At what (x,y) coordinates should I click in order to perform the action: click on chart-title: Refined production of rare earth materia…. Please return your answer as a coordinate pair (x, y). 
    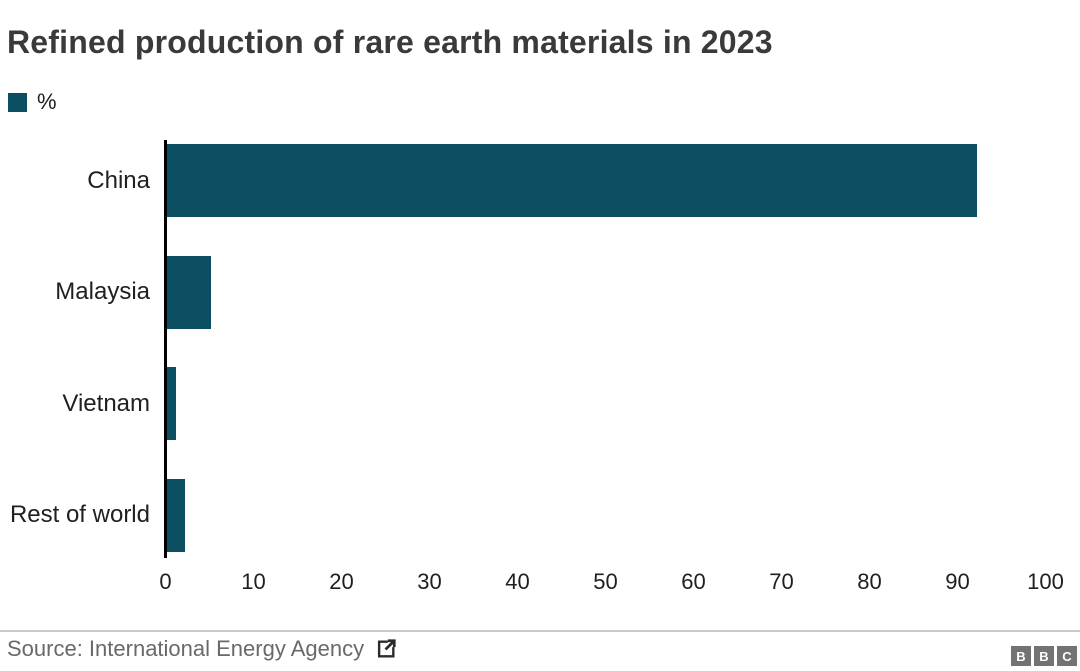
    Looking at the image, I should click on (390, 42).